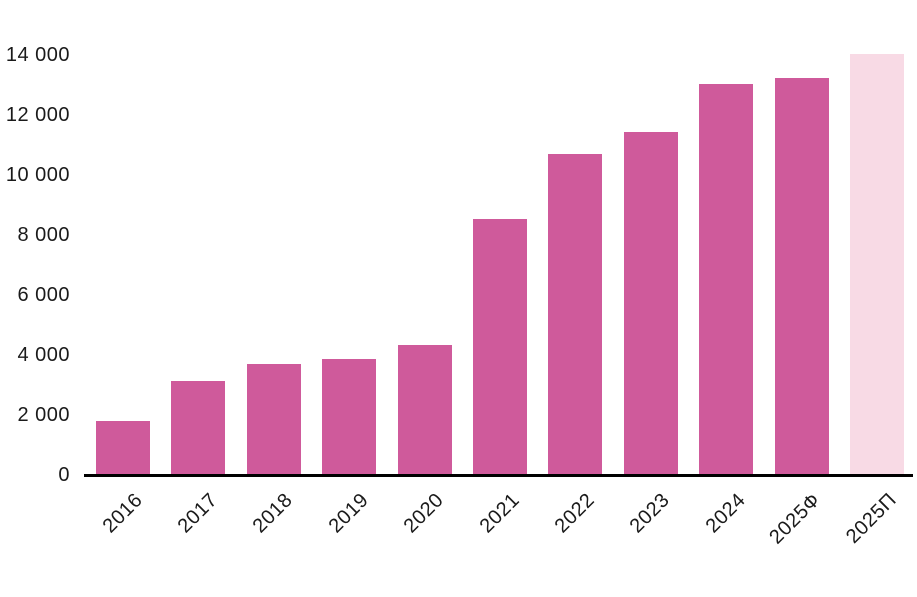 Image resolution: width=917 pixels, height=597 pixels. I want to click on bar-2020, so click(424, 409).